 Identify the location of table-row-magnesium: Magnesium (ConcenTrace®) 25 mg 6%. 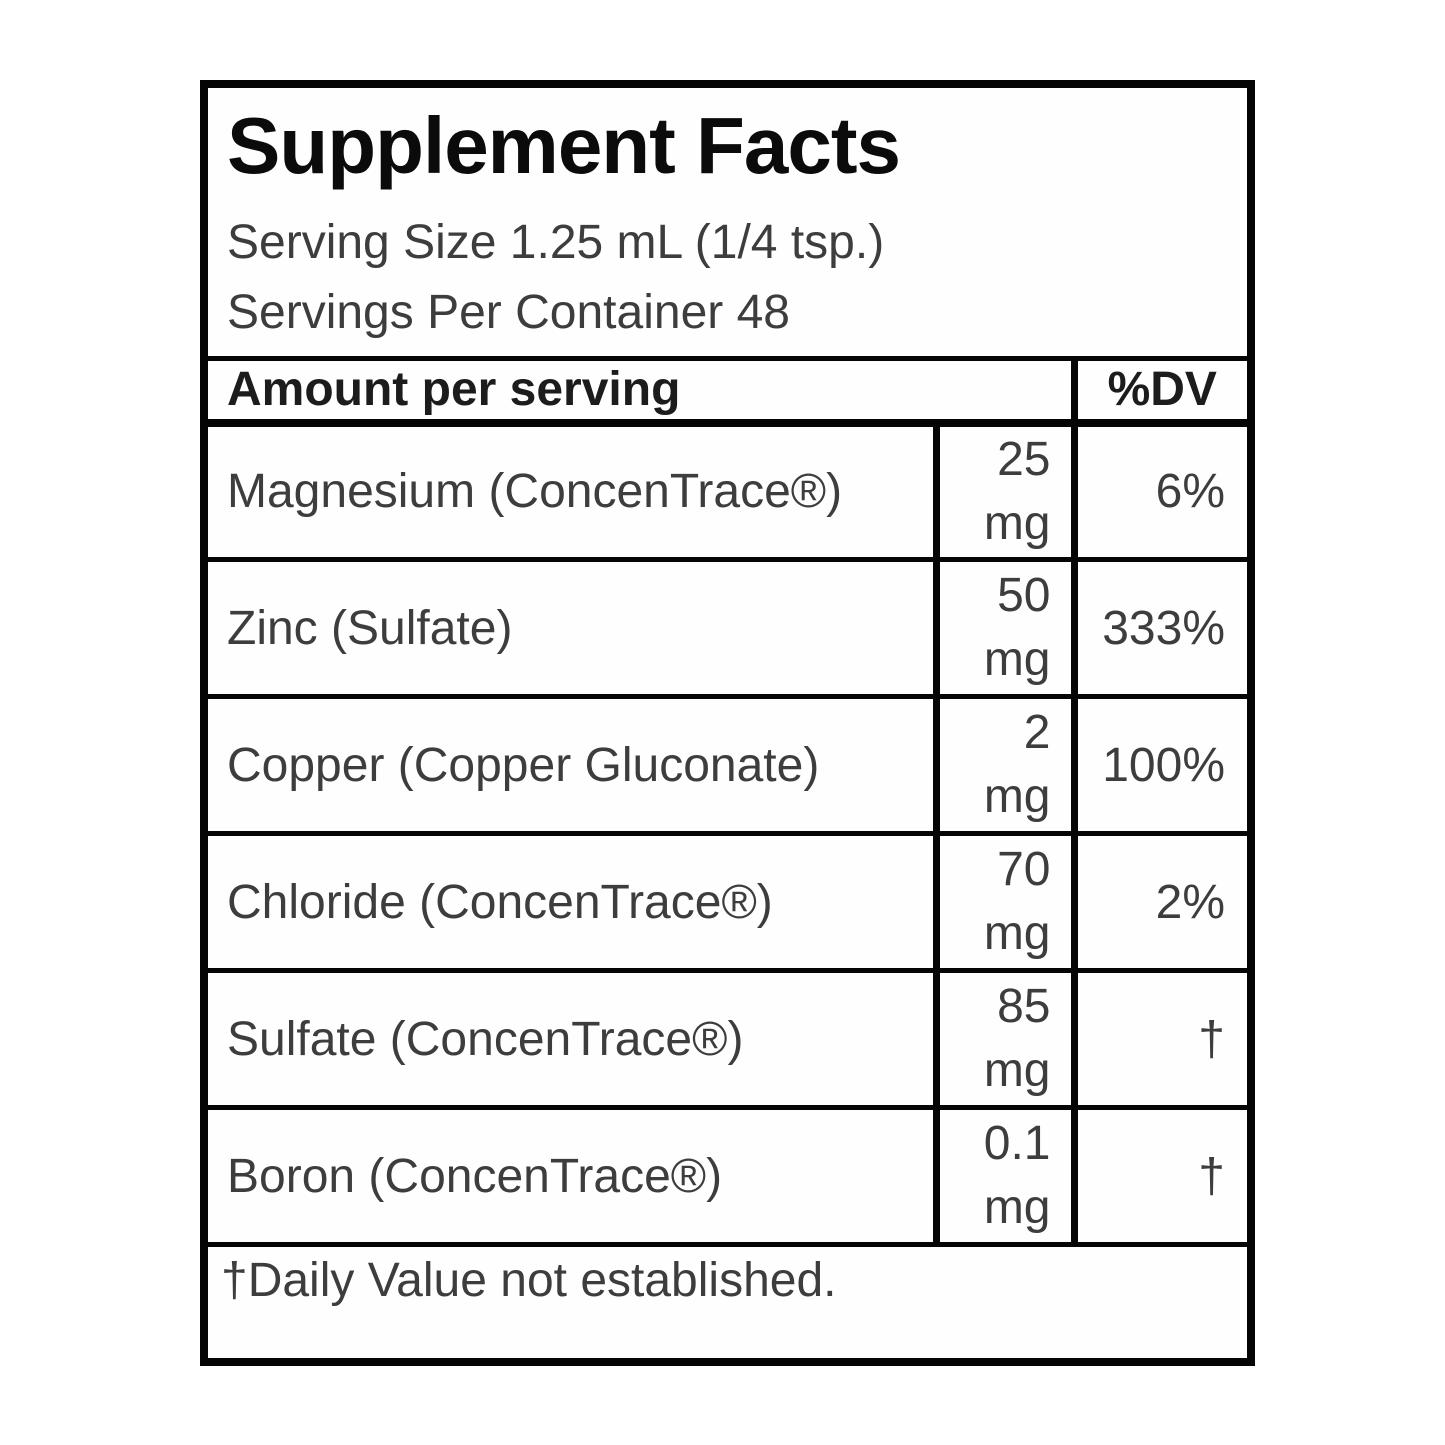
(727, 492).